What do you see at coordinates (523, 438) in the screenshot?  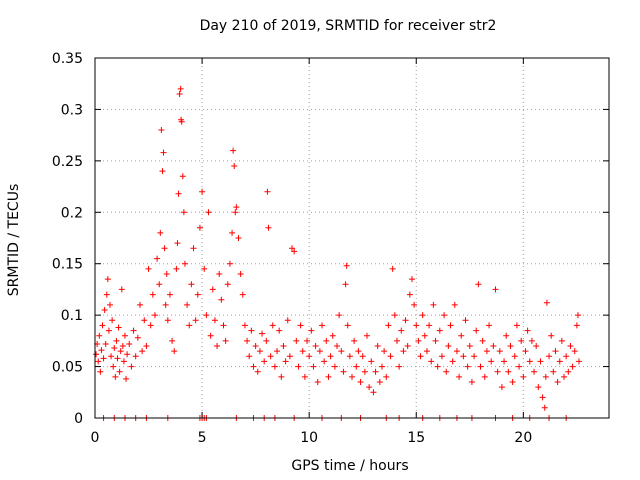 I see `x-tick-label: 20` at bounding box center [523, 438].